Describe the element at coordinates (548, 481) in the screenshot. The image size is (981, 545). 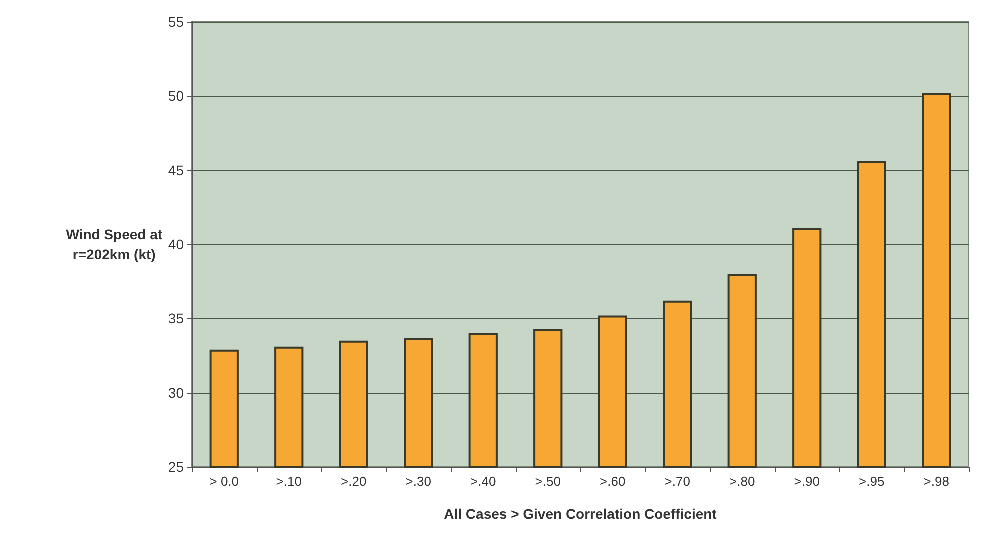
I see `x-tick-label: >.50` at that location.